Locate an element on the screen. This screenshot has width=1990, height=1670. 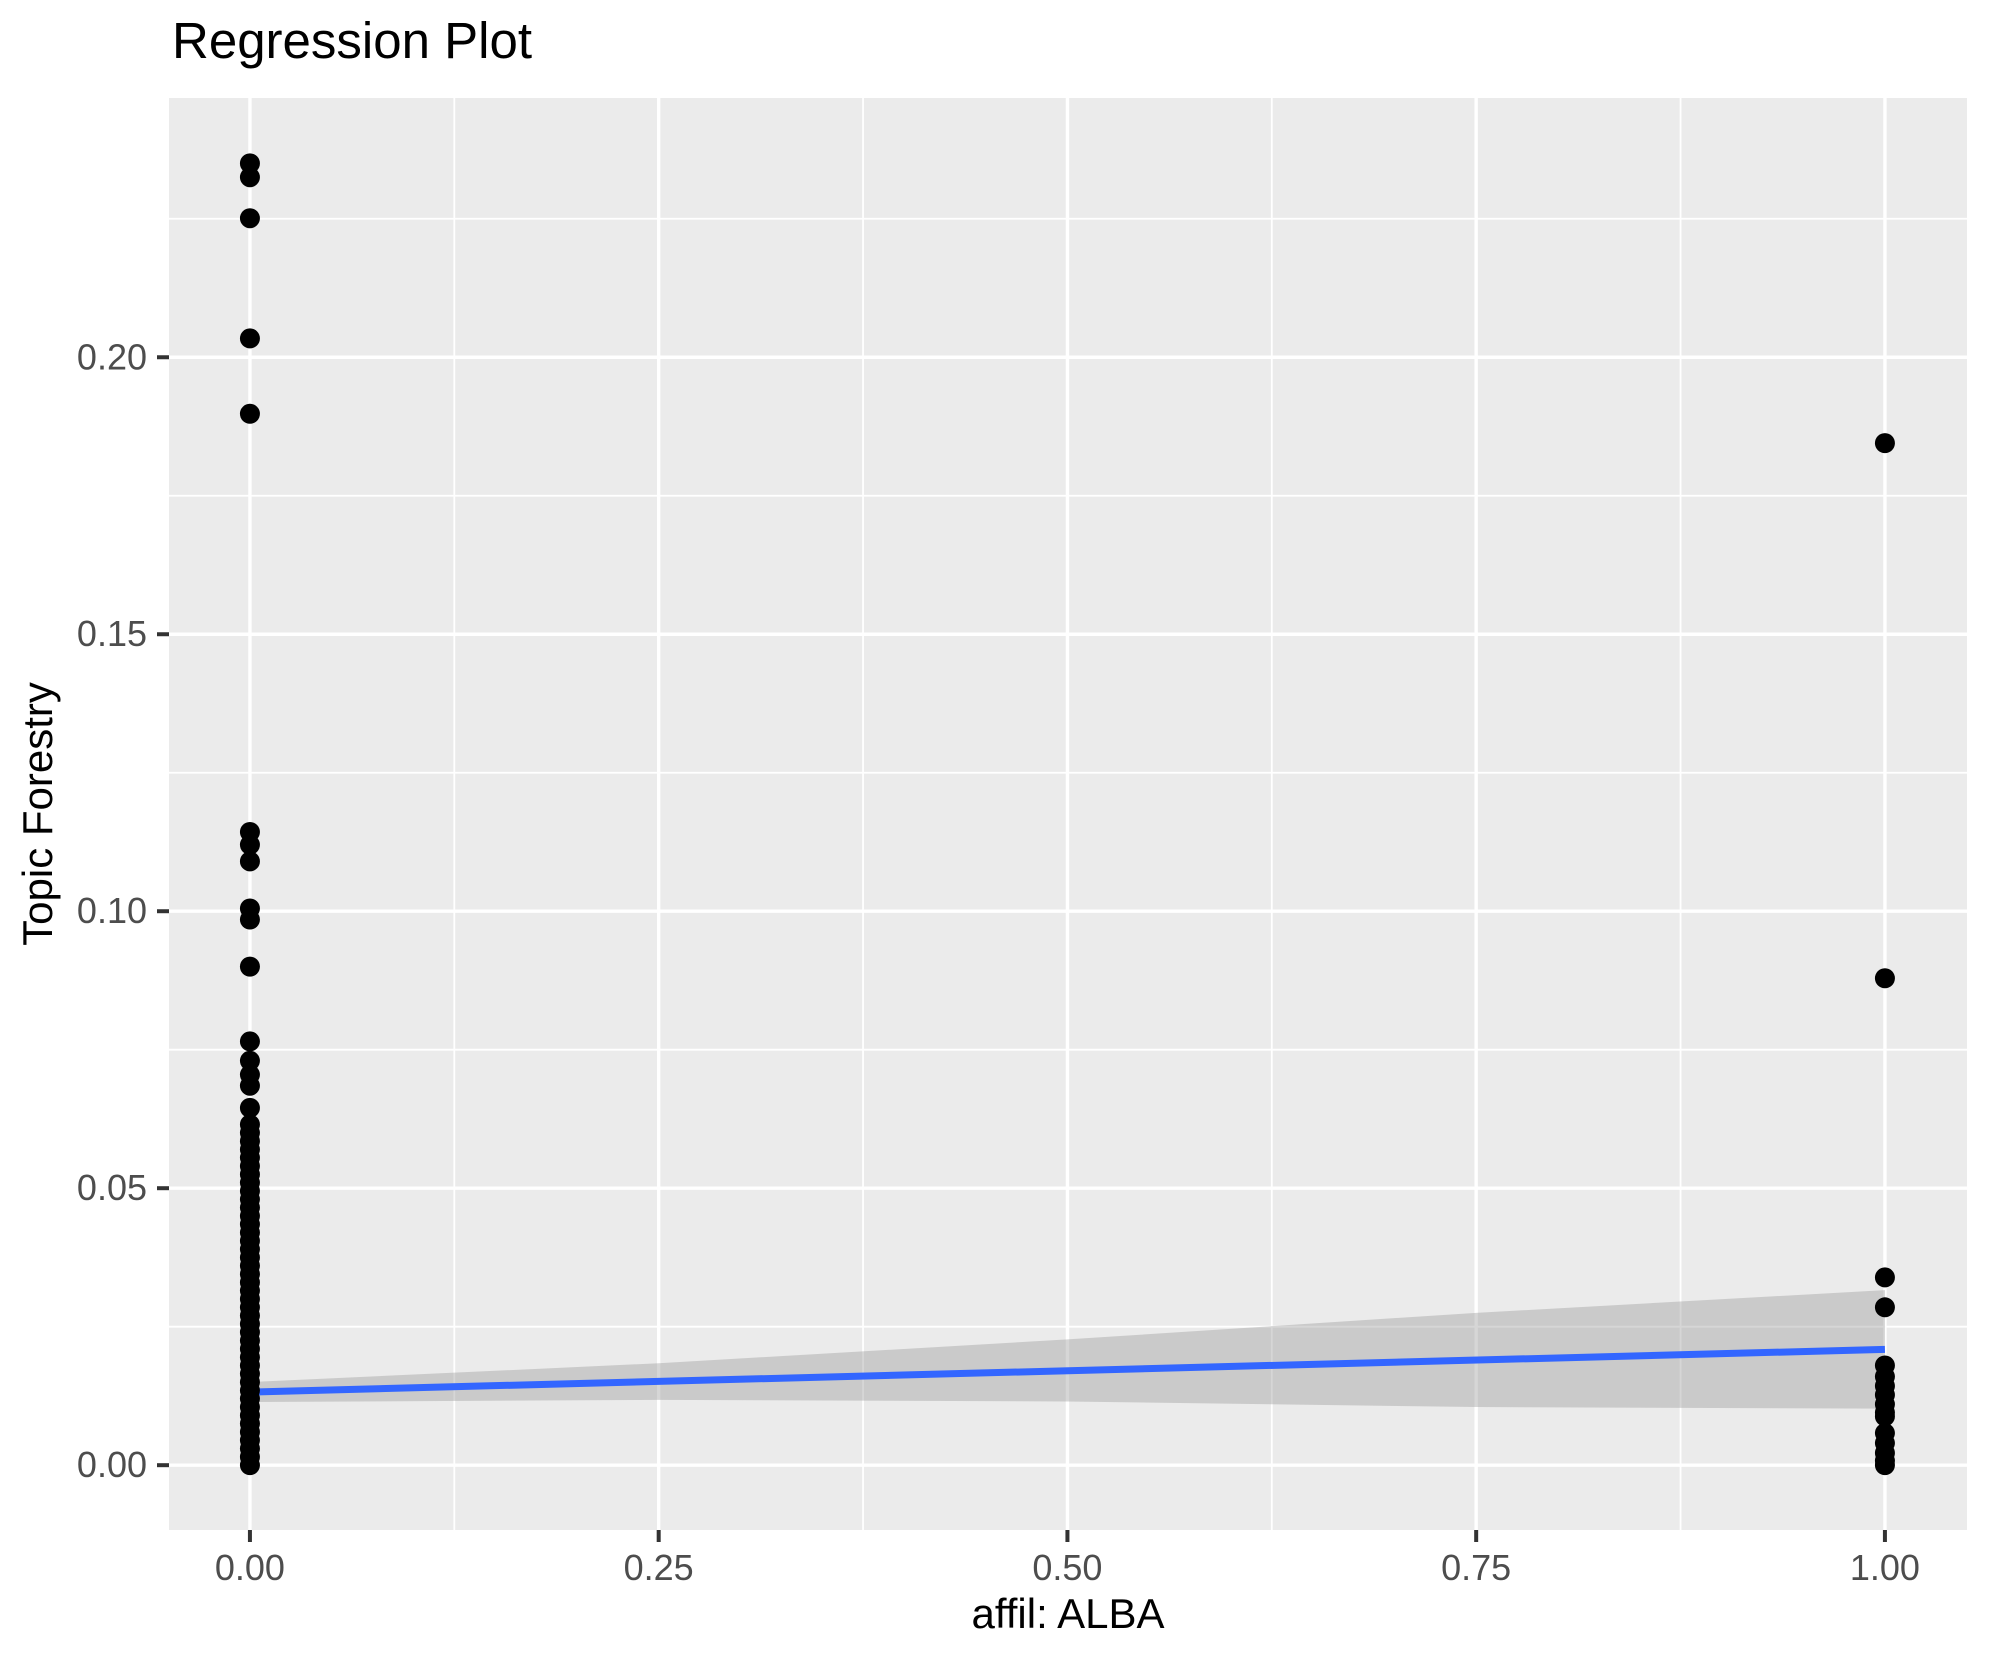
x-tick-label: 0.75 is located at coordinates (1476, 1567).